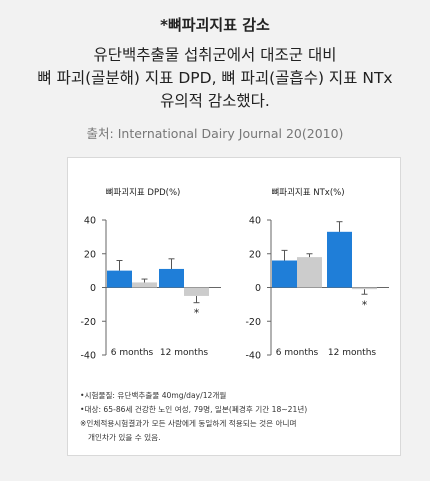 This screenshot has height=481, width=430. What do you see at coordinates (215, 133) in the screenshot?
I see `source-citation: 출처: International Dairy Journal 20(2010)` at bounding box center [215, 133].